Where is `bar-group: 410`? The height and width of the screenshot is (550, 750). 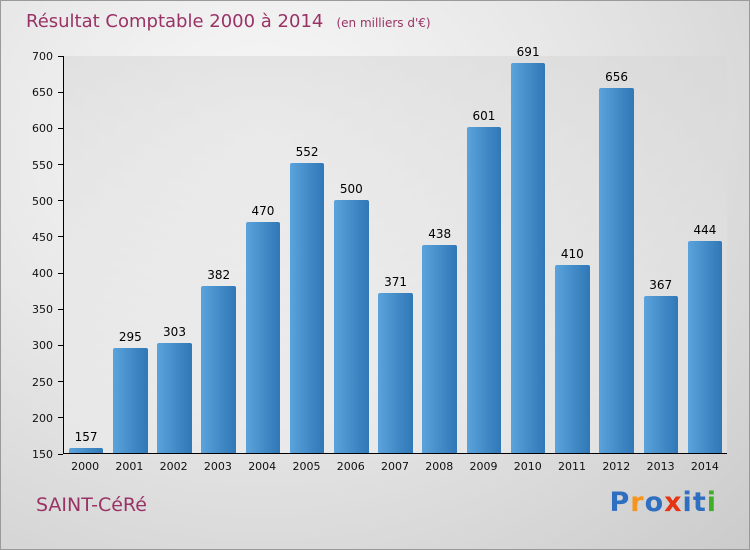 bar-group: 410 is located at coordinates (572, 254).